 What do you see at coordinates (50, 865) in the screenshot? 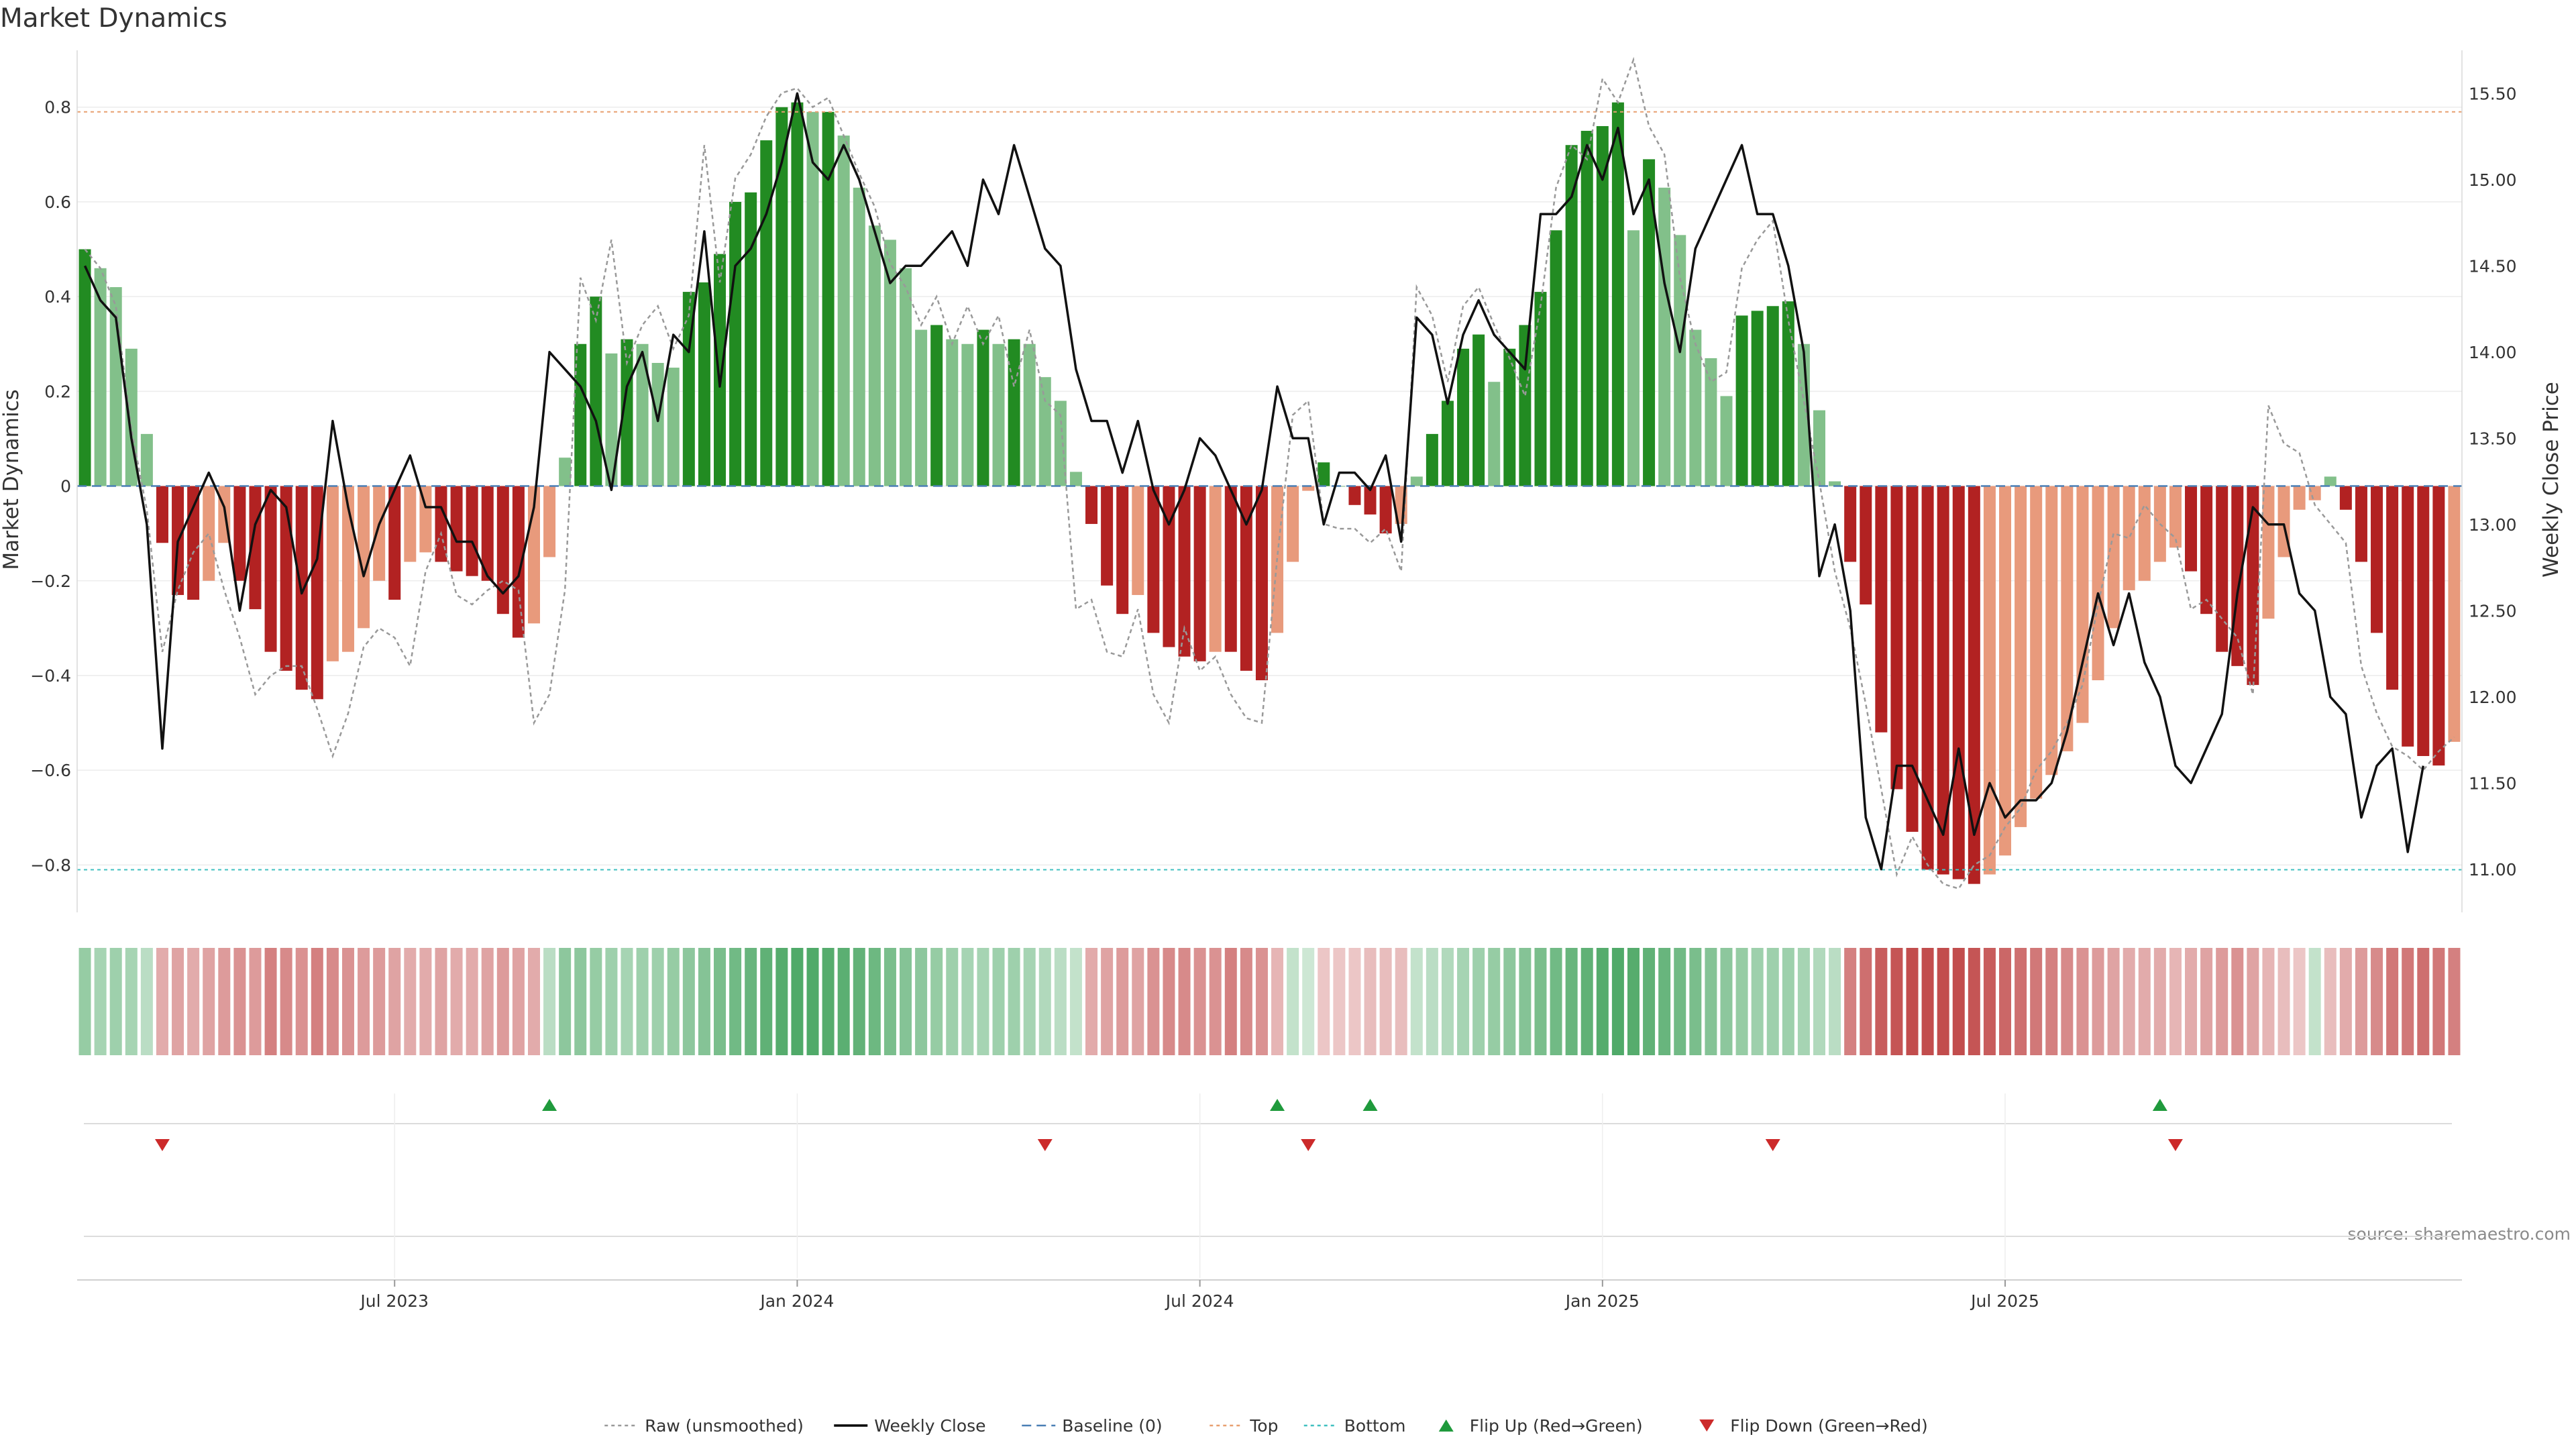
I see `y-tick-label: −0.8` at bounding box center [50, 865].